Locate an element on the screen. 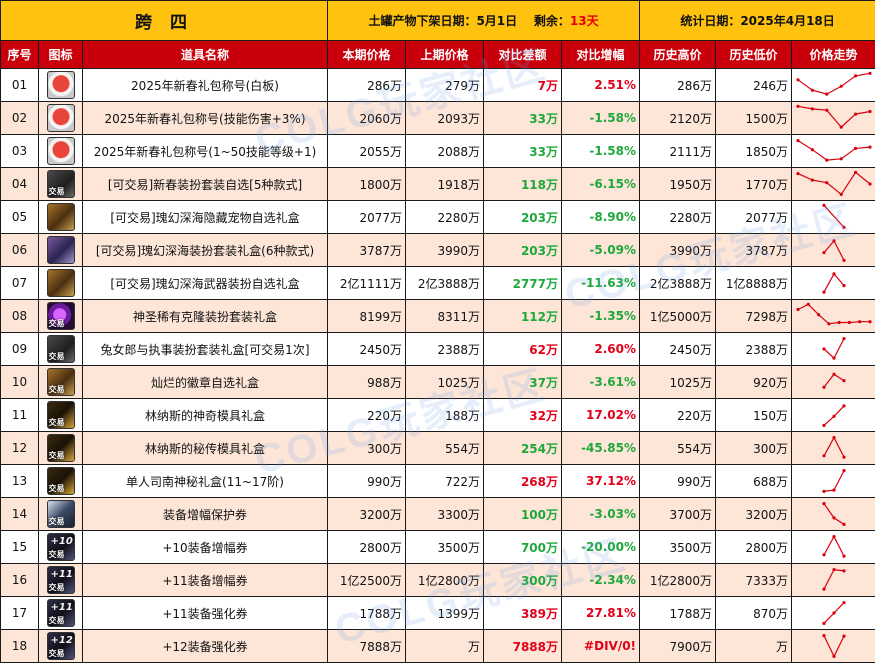  row-index: 13 is located at coordinates (19, 481).